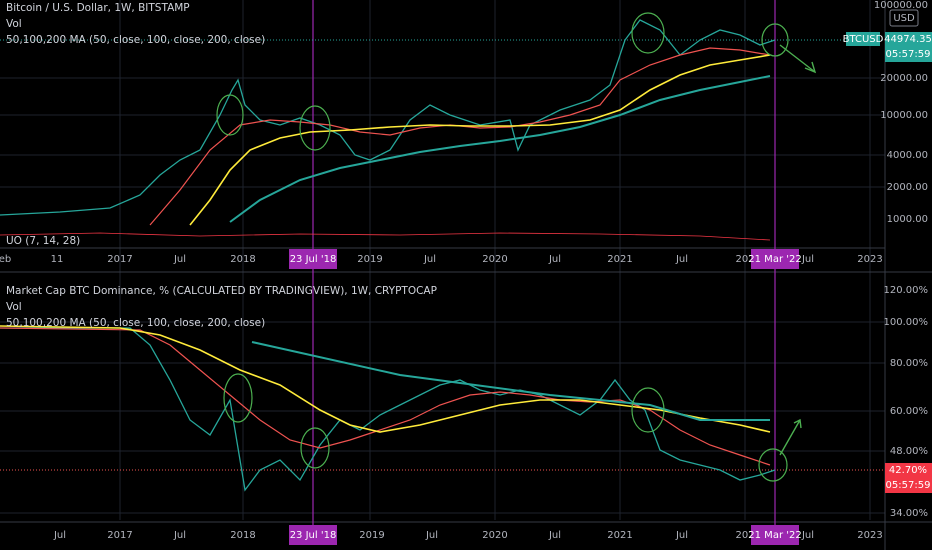  Describe the element at coordinates (57, 259) in the screenshot. I see `time-label: 11` at that location.